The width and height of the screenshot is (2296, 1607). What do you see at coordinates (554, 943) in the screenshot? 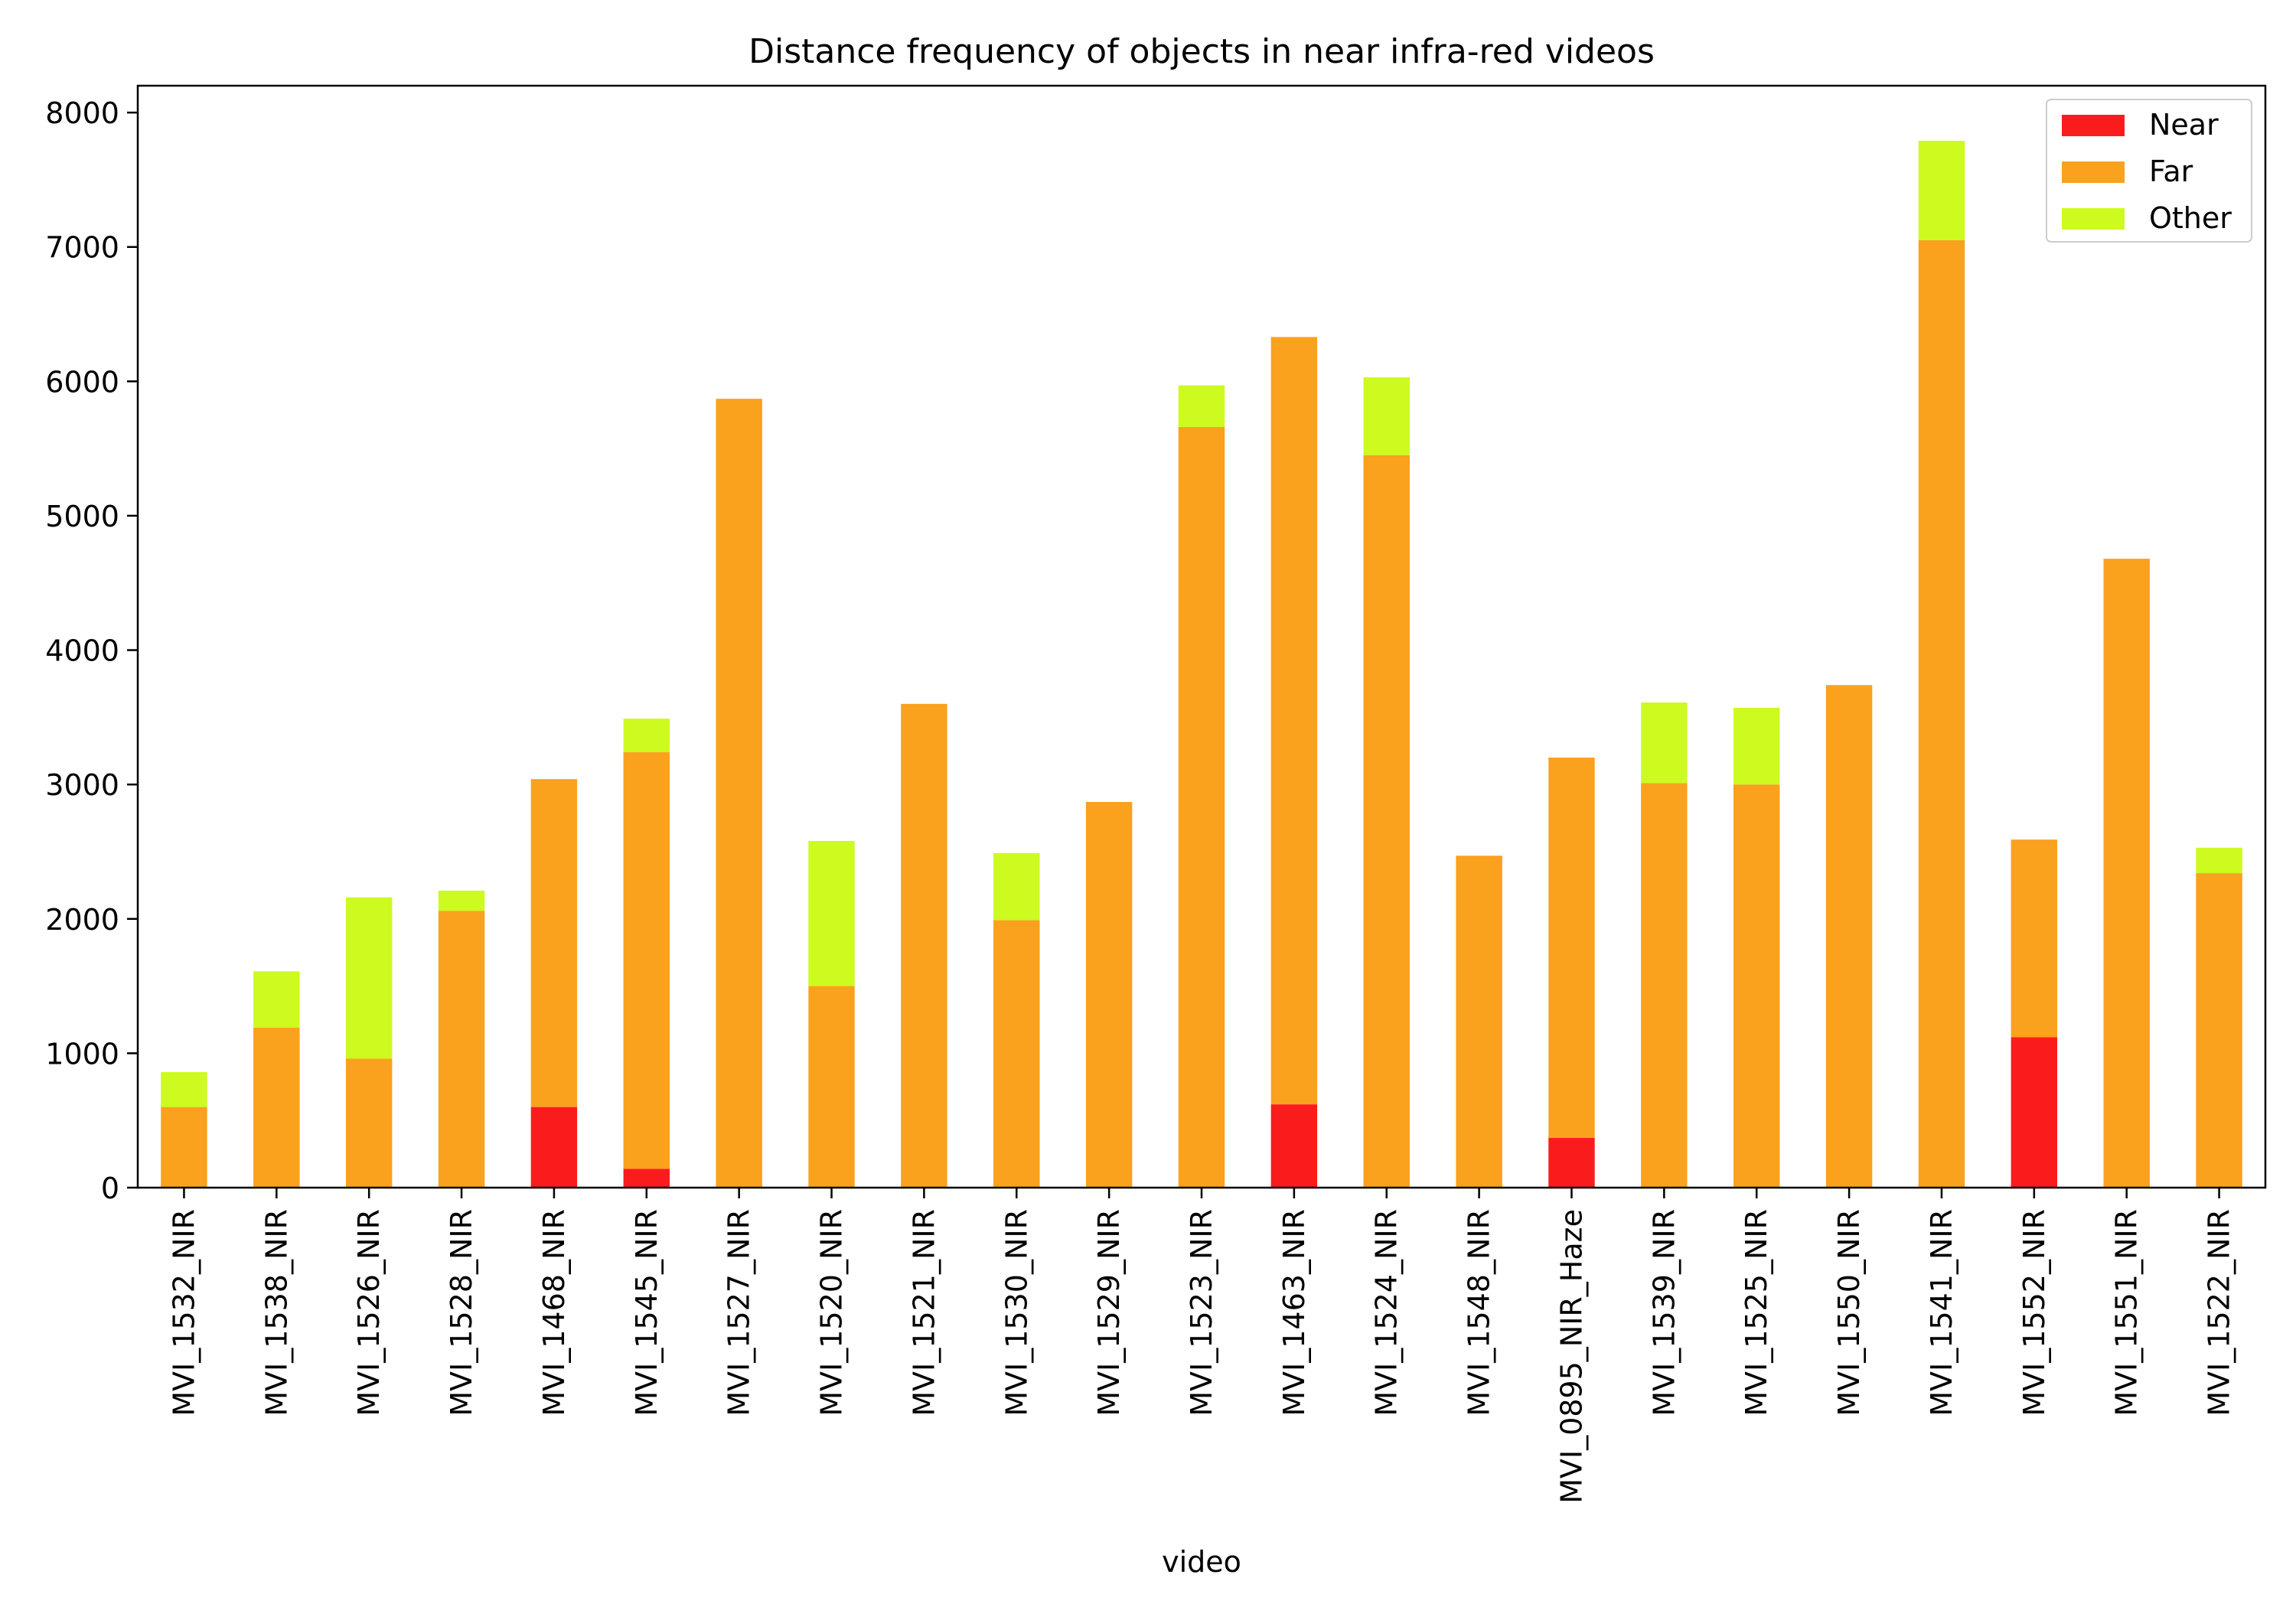
I see `bar-far-MVI_1468_NIR` at bounding box center [554, 943].